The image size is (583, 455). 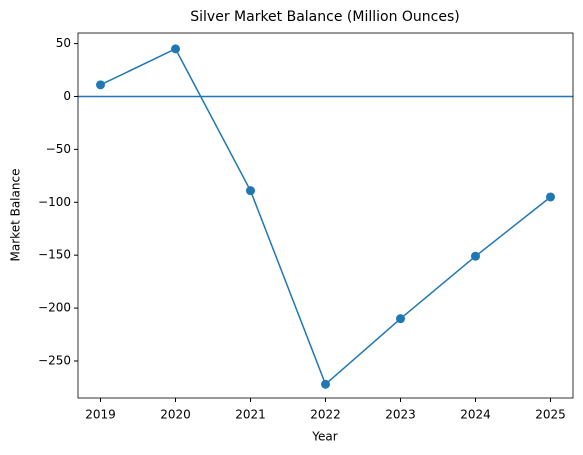 I want to click on x-tick-label: 2019, so click(x=100, y=415).